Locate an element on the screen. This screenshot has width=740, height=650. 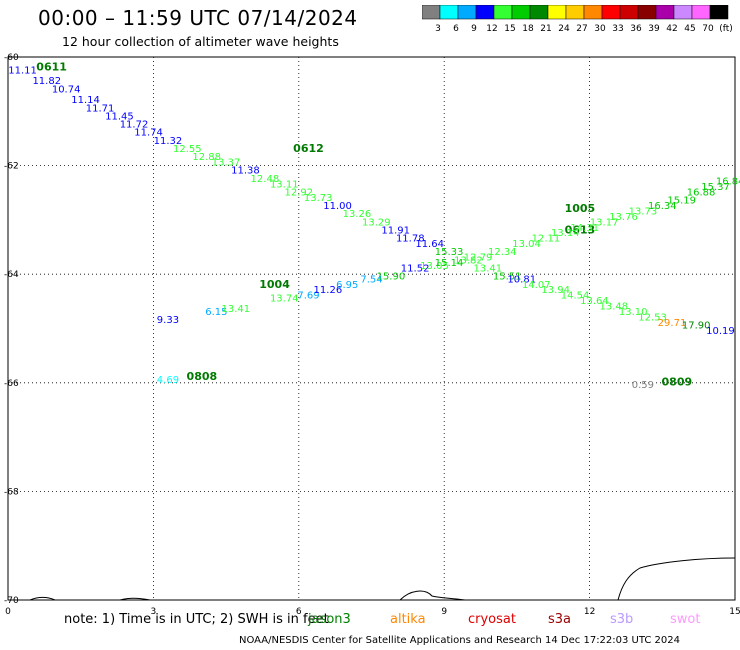
wave-height-value: 13.17 is located at coordinates (604, 222).